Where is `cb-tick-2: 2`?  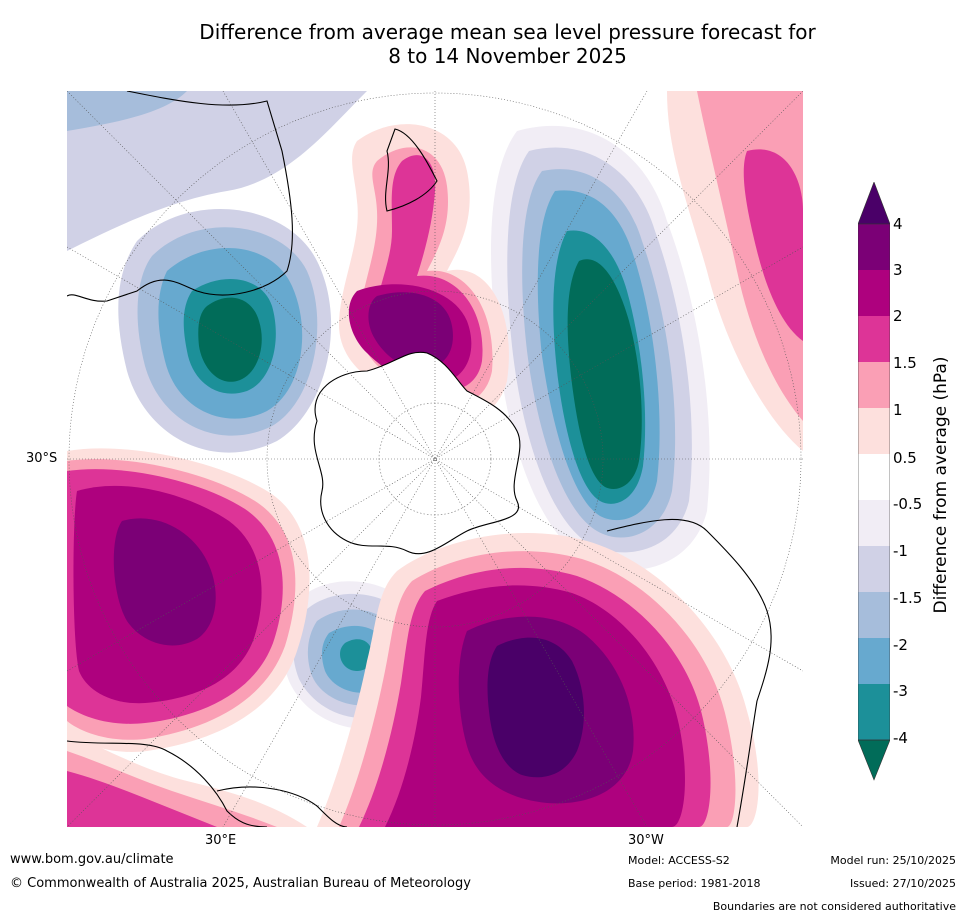 cb-tick-2: 2 is located at coordinates (898, 316).